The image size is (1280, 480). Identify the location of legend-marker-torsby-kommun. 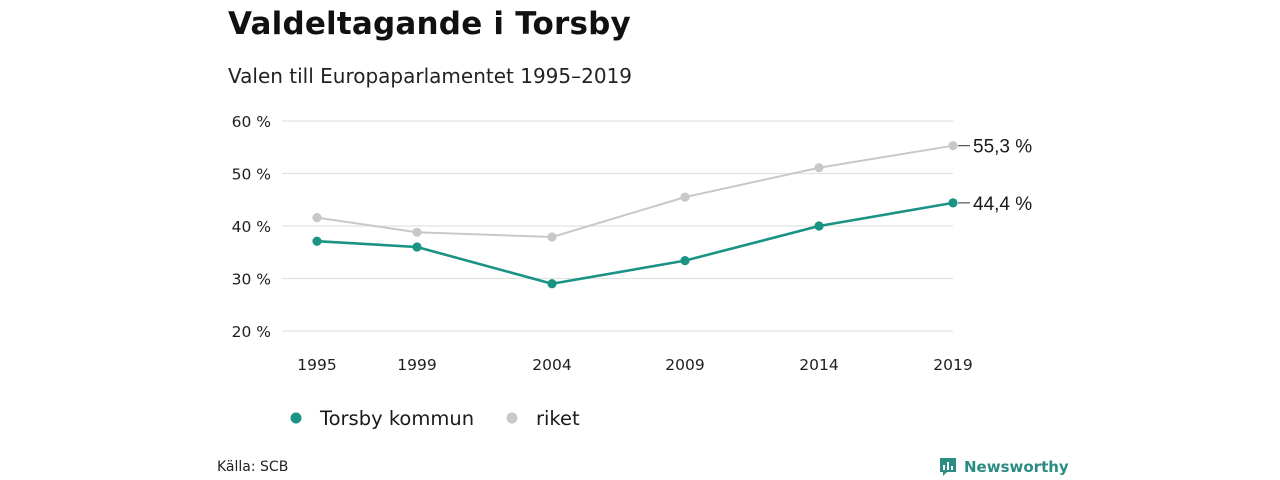
(296, 418).